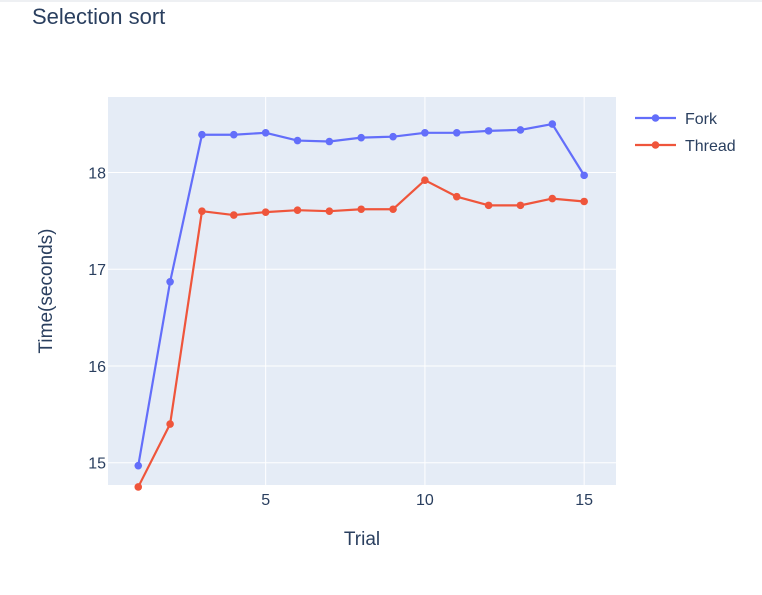 This screenshot has width=762, height=595. Describe the element at coordinates (685, 133) in the screenshot. I see `legend: Fork Thread` at that location.